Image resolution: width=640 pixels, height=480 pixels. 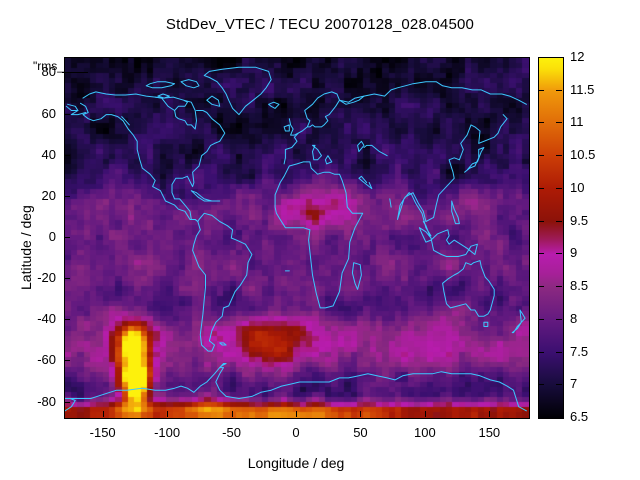 What do you see at coordinates (46, 319) in the screenshot?
I see `y-tick-label: -40` at bounding box center [46, 319].